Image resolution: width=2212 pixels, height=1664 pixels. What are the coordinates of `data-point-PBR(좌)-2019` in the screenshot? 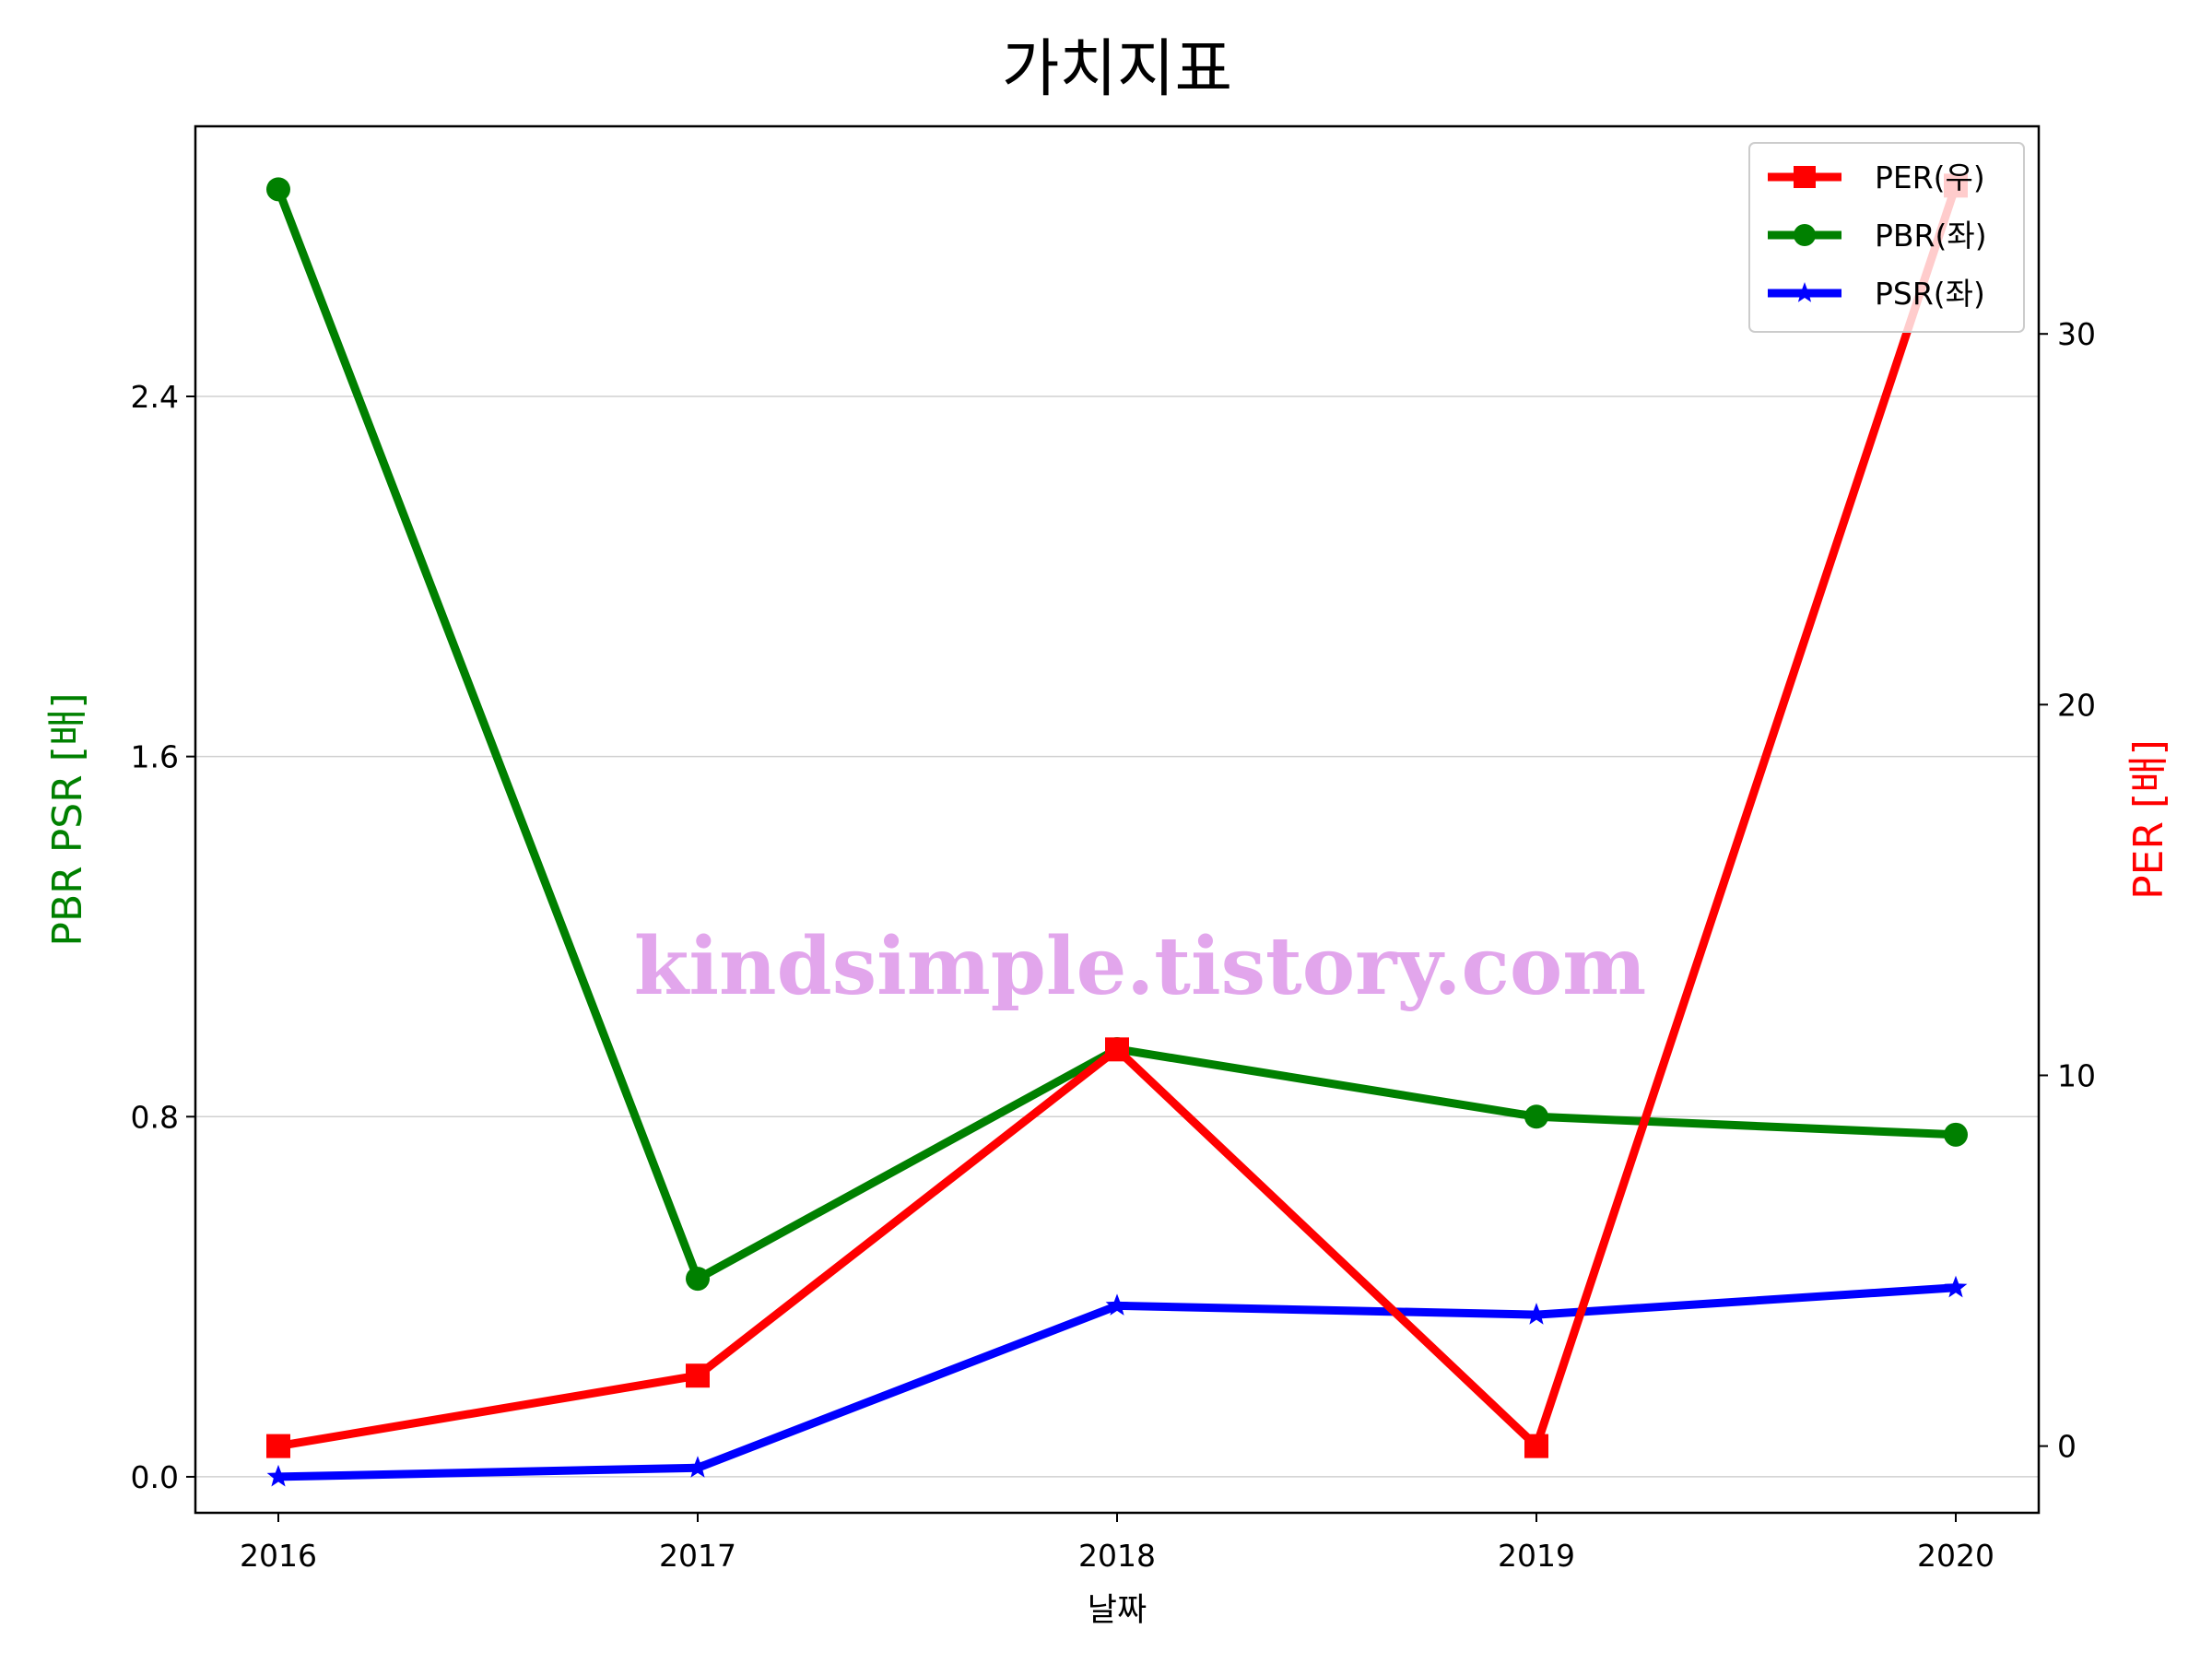 It's located at (1536, 1116).